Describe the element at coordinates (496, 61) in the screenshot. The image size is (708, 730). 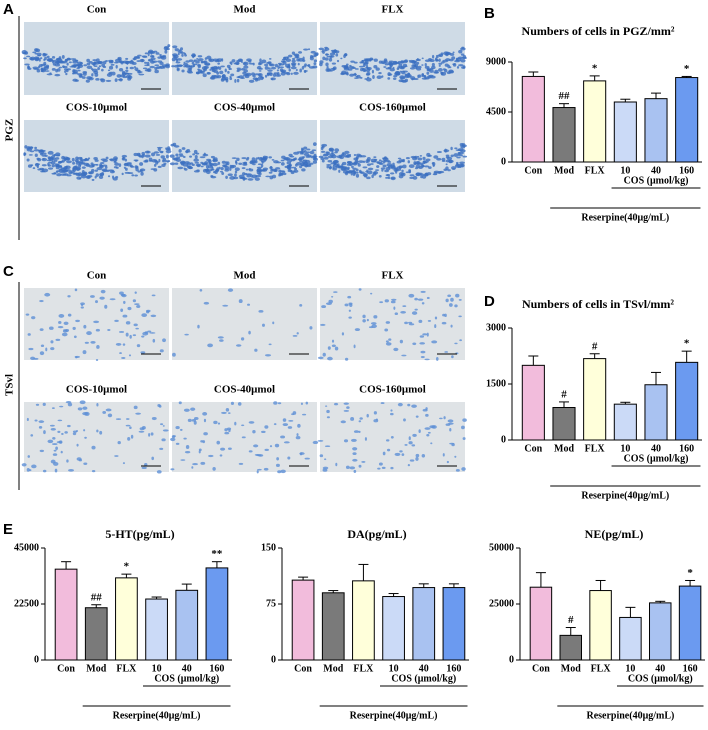
I see `y-tick-label: 9000` at that location.